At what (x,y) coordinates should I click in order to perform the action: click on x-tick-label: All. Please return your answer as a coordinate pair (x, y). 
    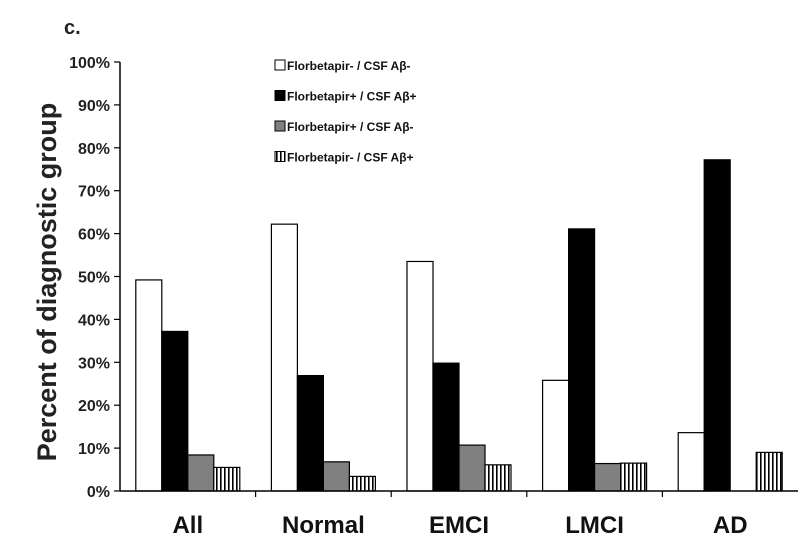
    Looking at the image, I should click on (187, 525).